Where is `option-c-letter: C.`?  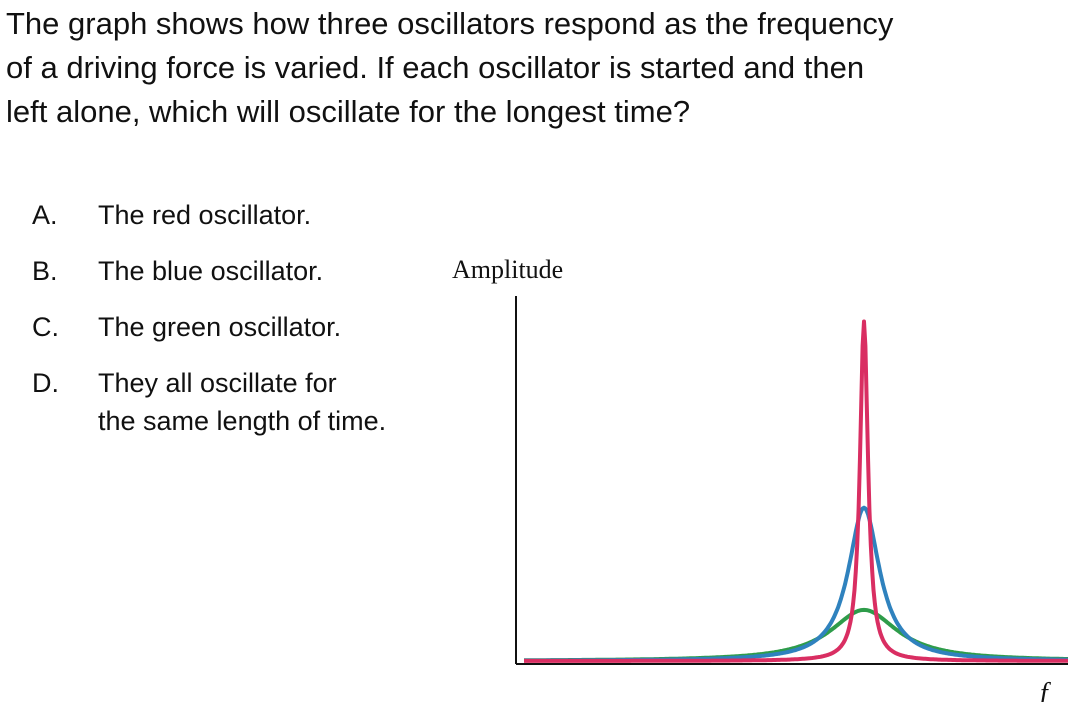 option-c-letter: C. is located at coordinates (45, 327).